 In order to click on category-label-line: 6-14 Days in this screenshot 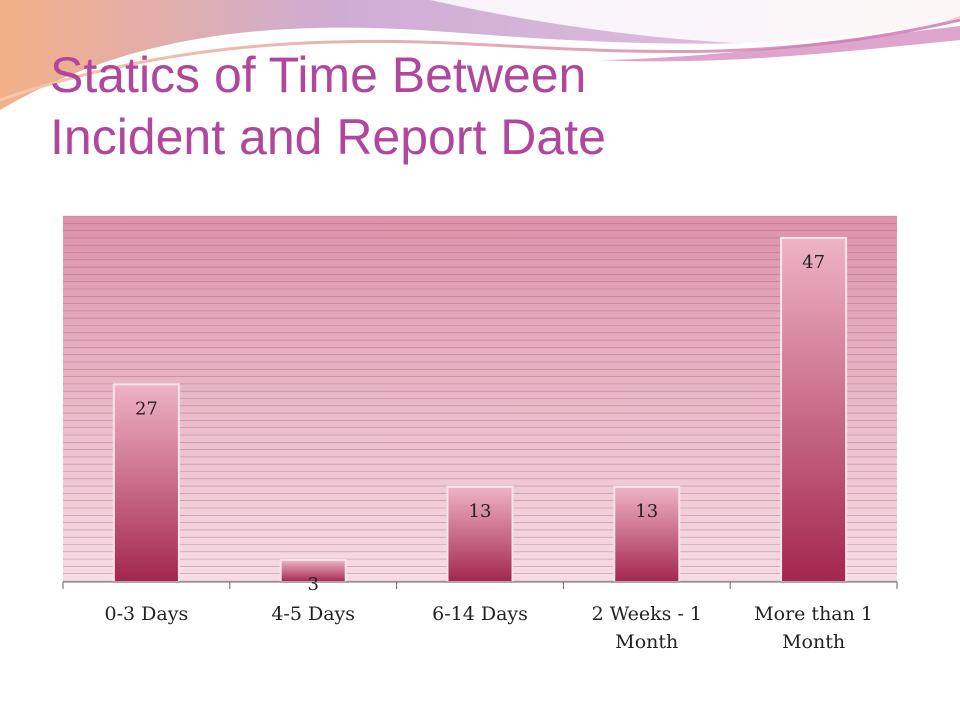, I will do `click(480, 614)`.